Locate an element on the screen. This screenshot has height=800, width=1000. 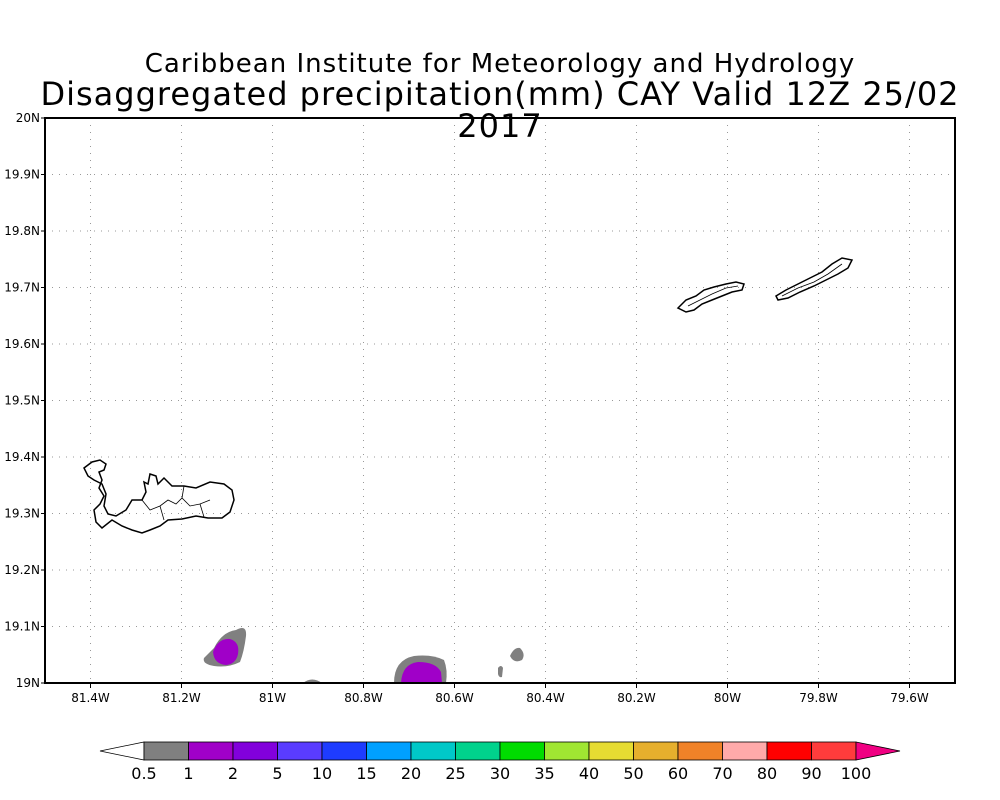
y-tick-label: 19.5N is located at coordinates (22, 401).